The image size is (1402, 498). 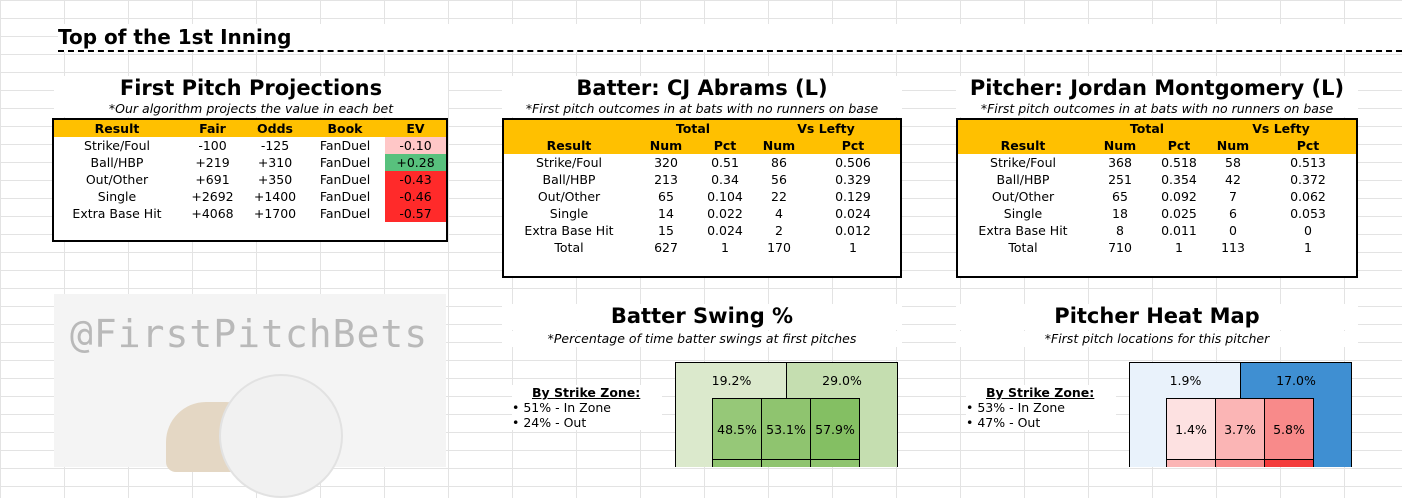 What do you see at coordinates (1240, 463) in the screenshot?
I see `heat-zone-cell` at bounding box center [1240, 463].